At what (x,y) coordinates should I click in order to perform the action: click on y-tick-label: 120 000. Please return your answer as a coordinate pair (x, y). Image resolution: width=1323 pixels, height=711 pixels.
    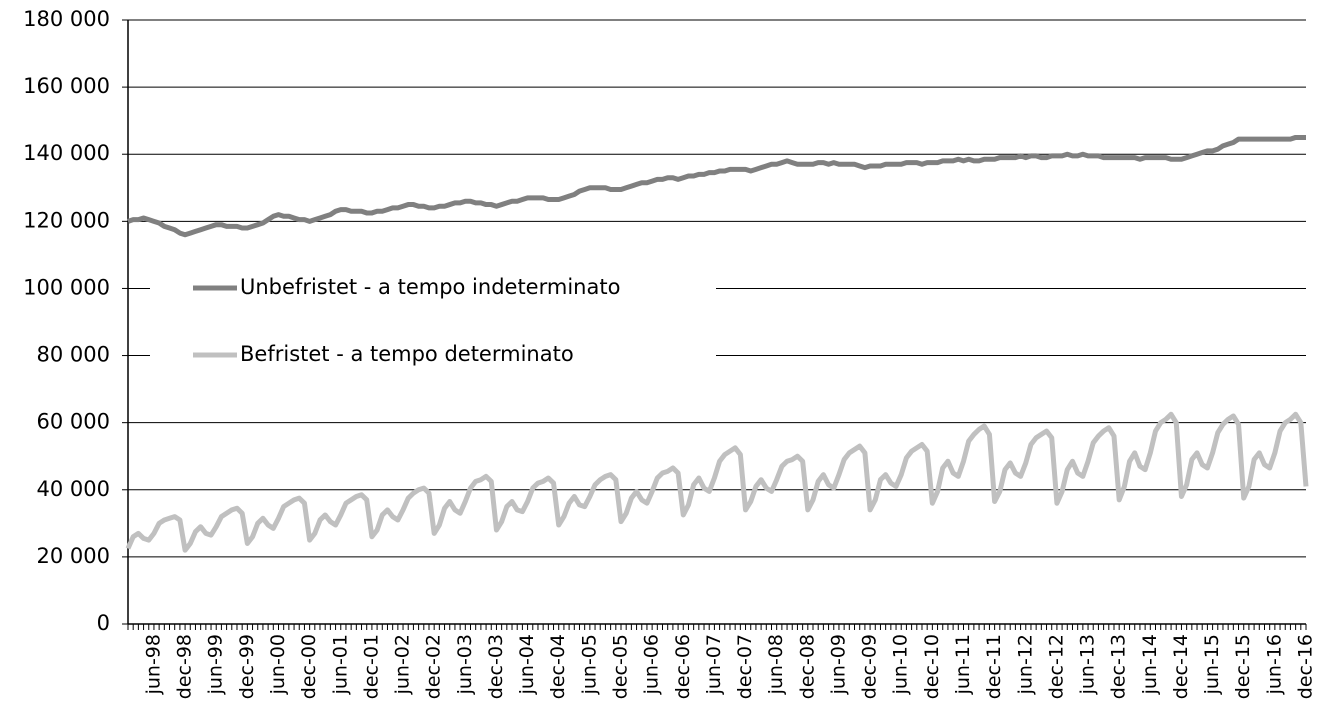
    Looking at the image, I should click on (66, 220).